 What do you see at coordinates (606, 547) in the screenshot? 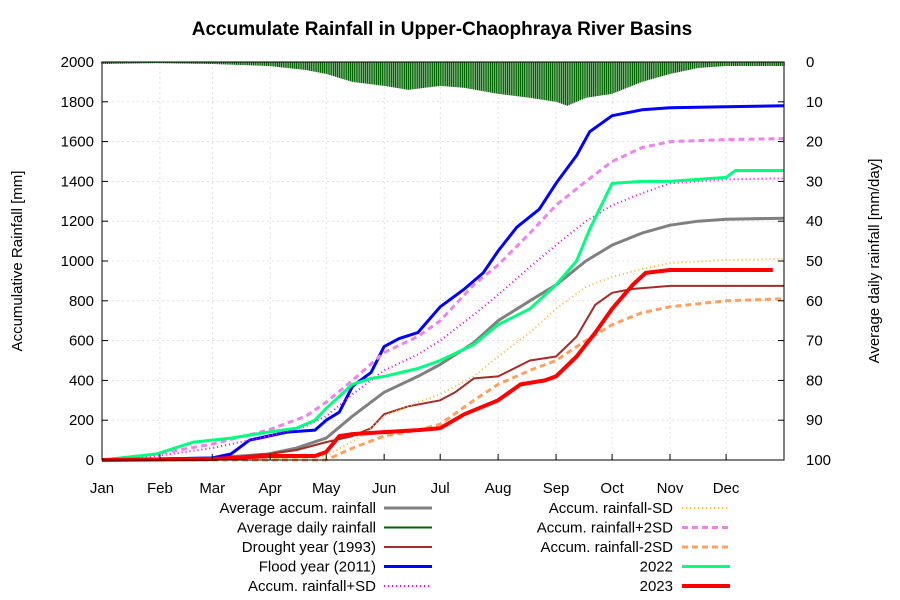
I see `legend-label: Accum. rainfall-2SD` at bounding box center [606, 547].